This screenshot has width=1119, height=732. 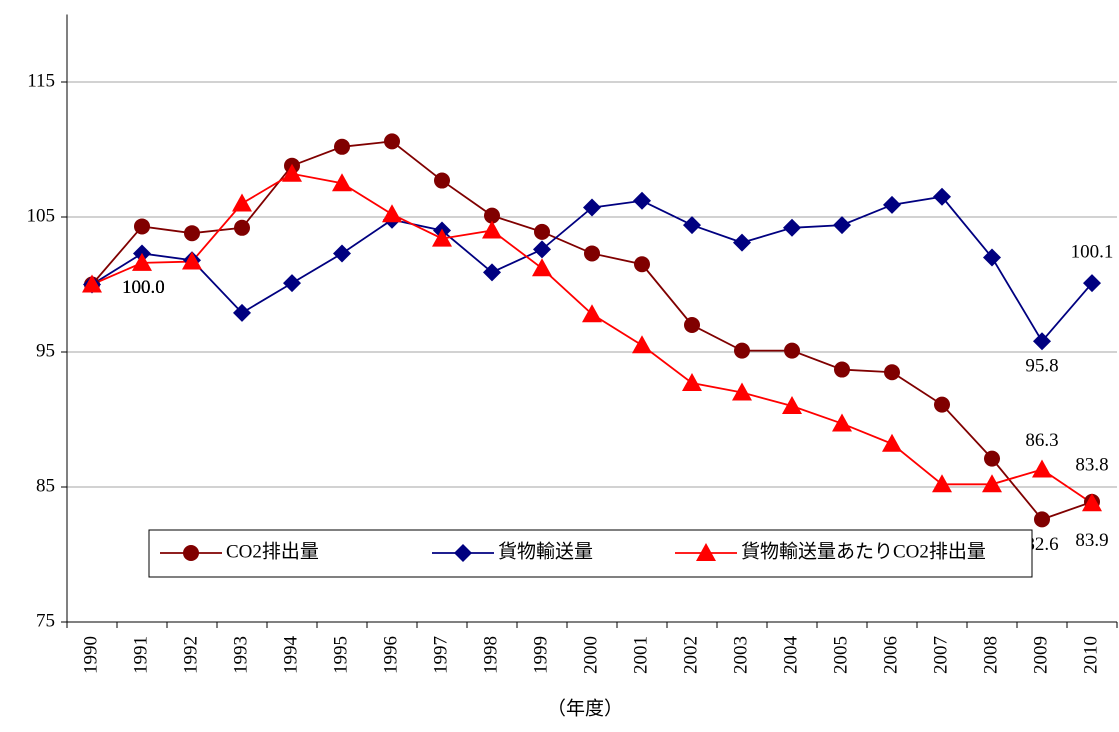 What do you see at coordinates (41, 215) in the screenshot?
I see `y-tick-label: 105` at bounding box center [41, 215].